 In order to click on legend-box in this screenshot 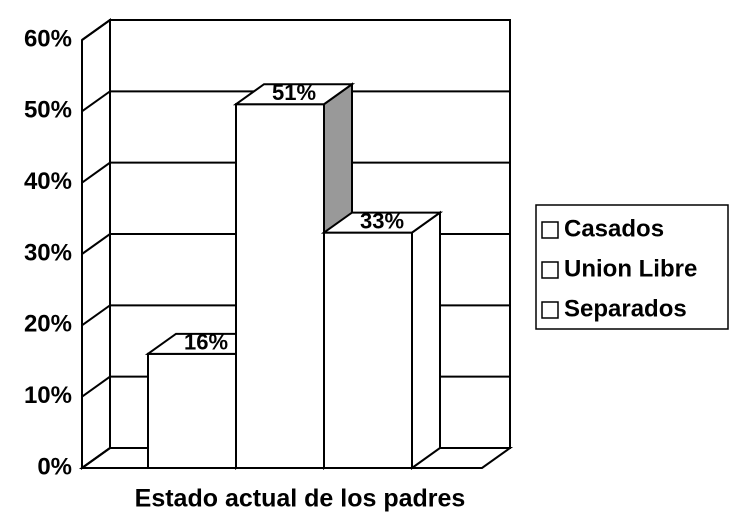, I will do `click(632, 267)`.